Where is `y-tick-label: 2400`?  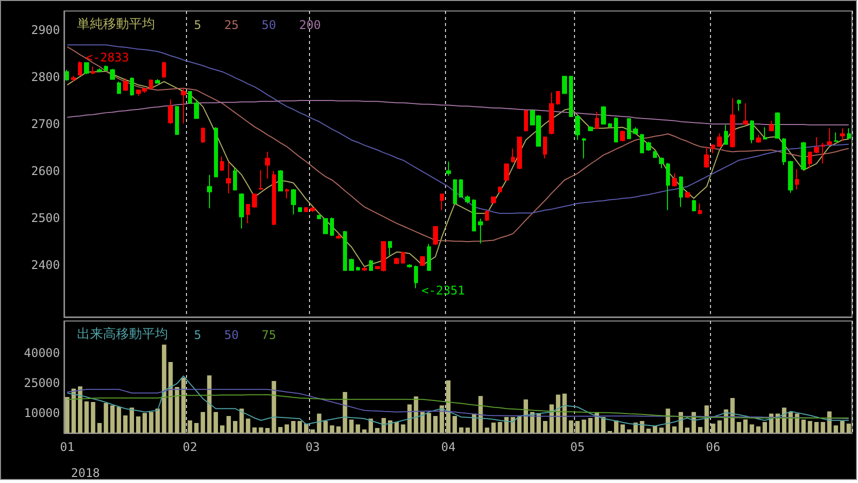
y-tick-label: 2400 is located at coordinates (45, 265).